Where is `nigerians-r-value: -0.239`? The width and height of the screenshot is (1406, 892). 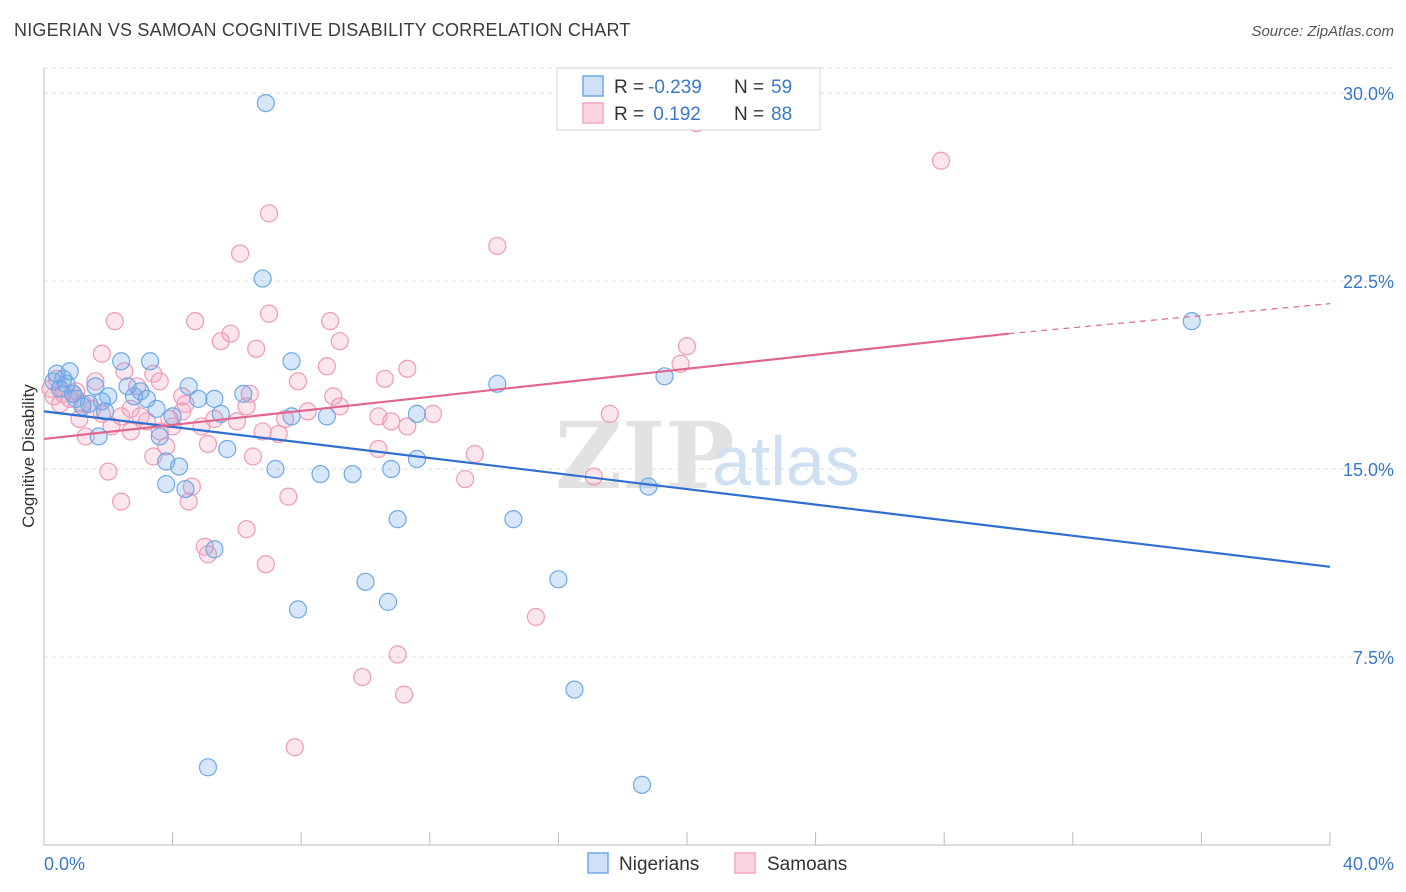 nigerians-r-value: -0.239 is located at coordinates (675, 87).